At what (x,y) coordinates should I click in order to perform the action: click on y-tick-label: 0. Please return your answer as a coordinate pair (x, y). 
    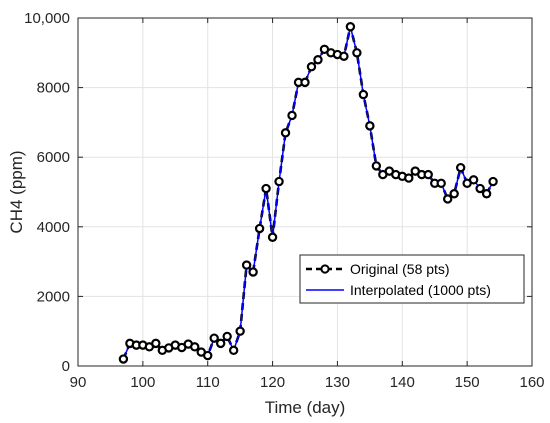
    Looking at the image, I should click on (66, 366).